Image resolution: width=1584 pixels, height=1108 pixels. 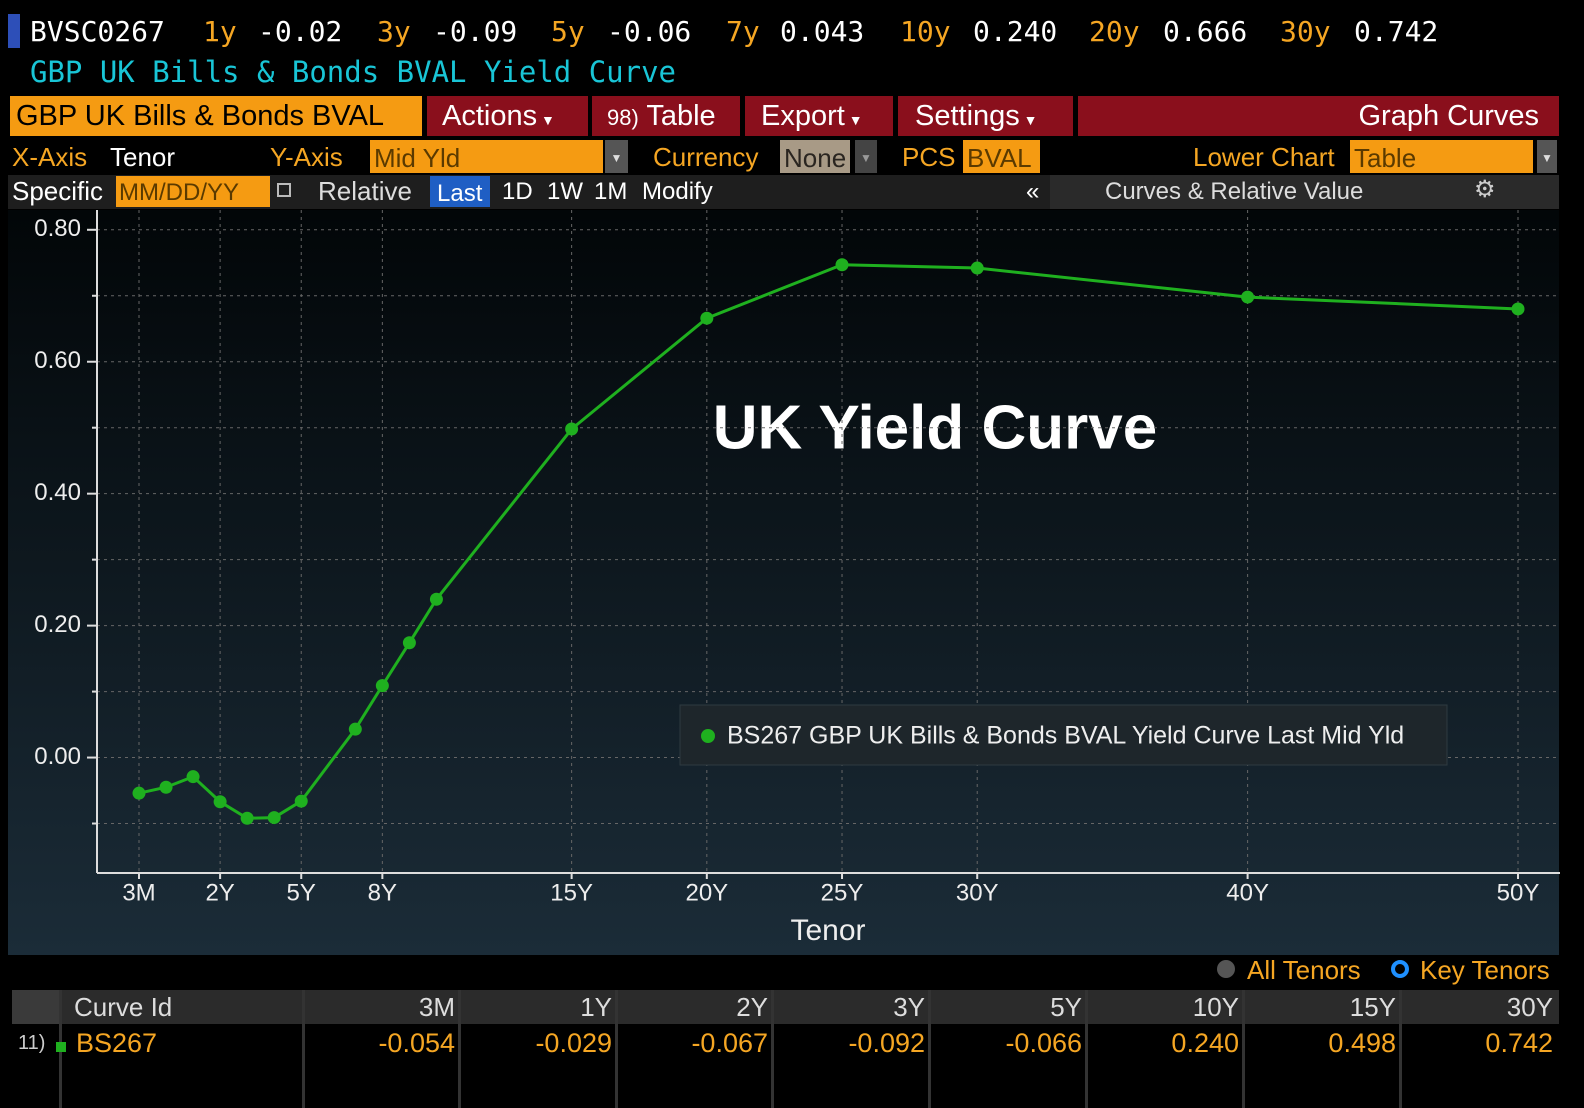 I want to click on curve-id: BS267, so click(x=117, y=1043).